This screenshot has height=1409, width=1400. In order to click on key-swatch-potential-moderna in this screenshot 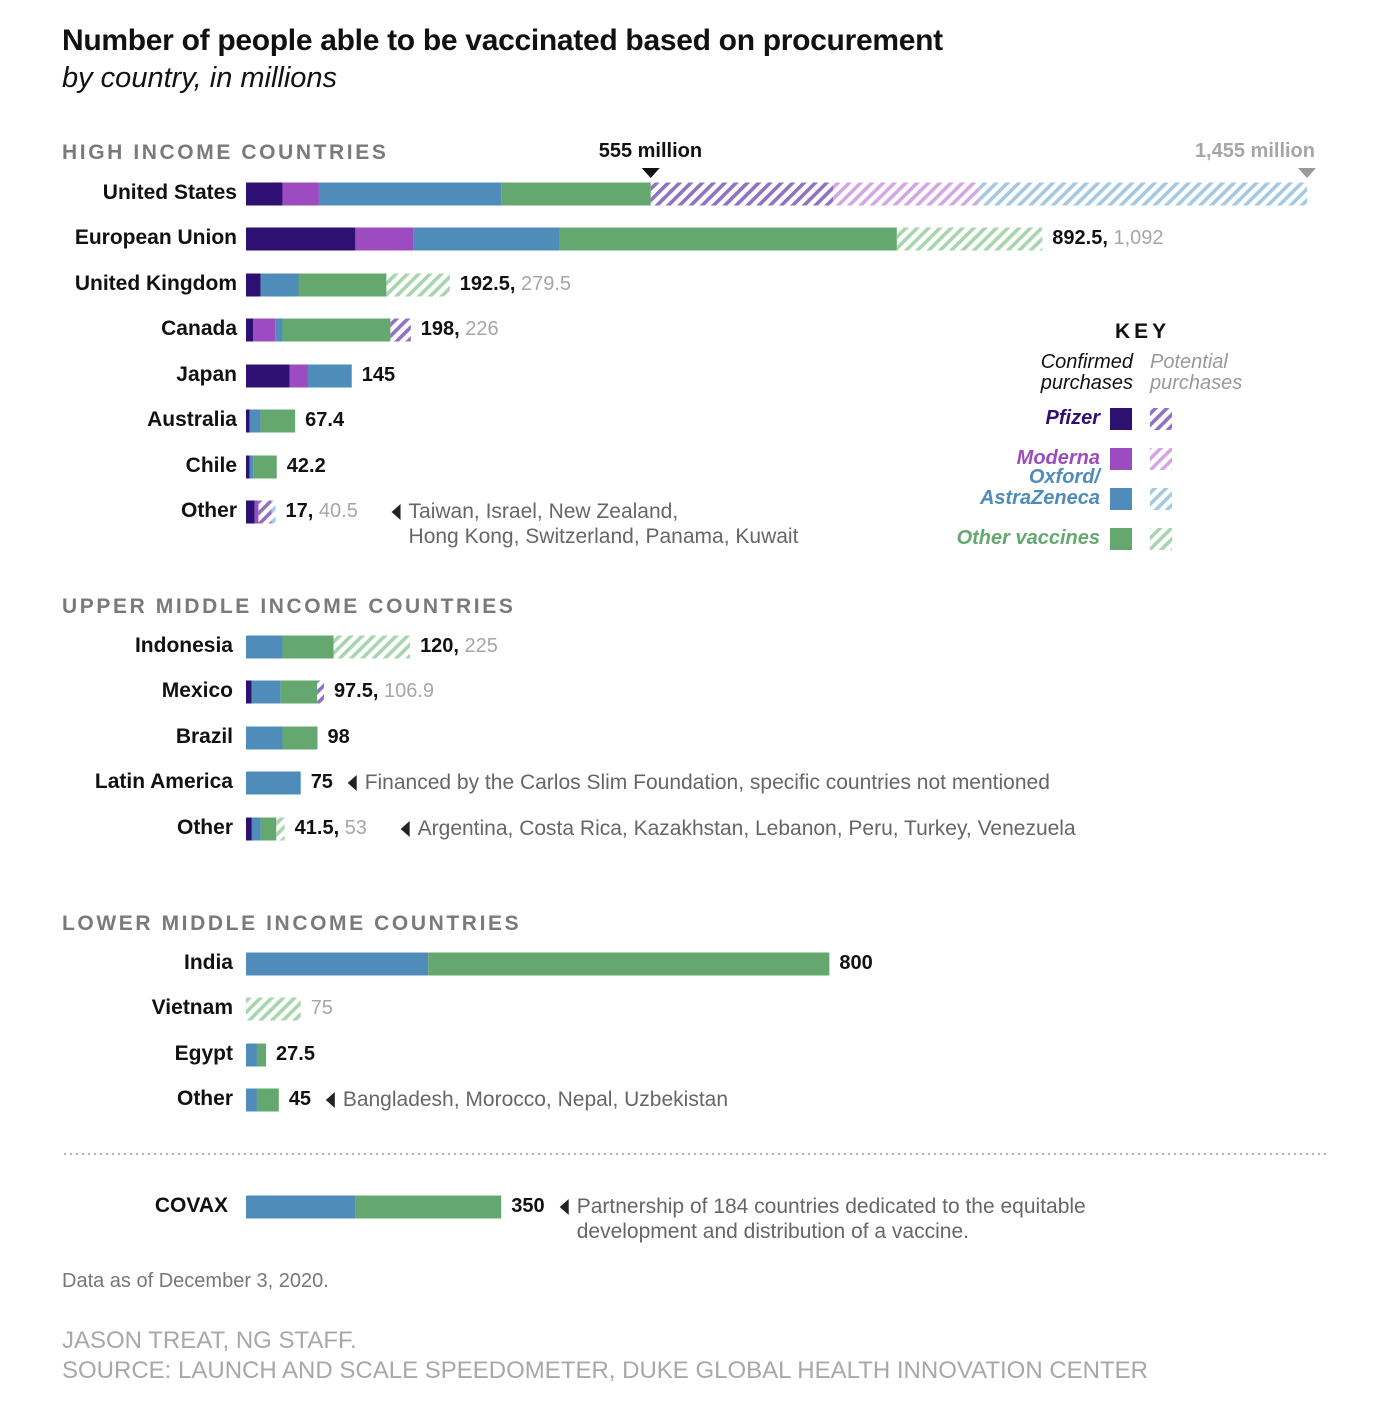, I will do `click(1161, 459)`.